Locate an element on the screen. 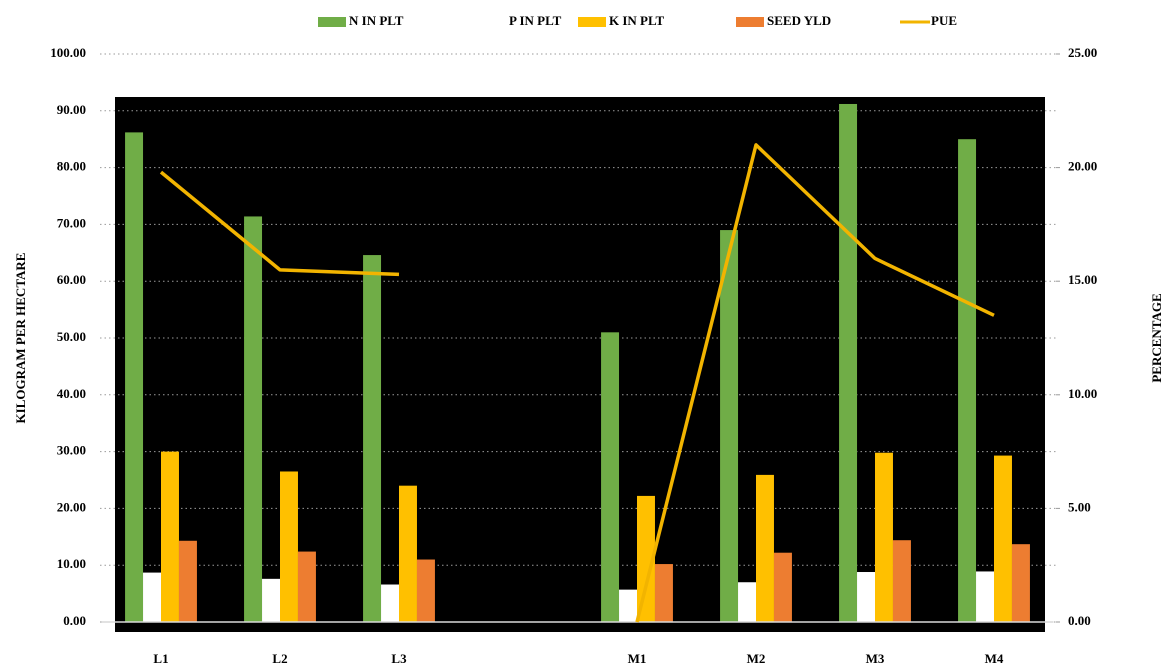 The width and height of the screenshot is (1175, 671). y-tick-label: 0.00 is located at coordinates (74, 620).